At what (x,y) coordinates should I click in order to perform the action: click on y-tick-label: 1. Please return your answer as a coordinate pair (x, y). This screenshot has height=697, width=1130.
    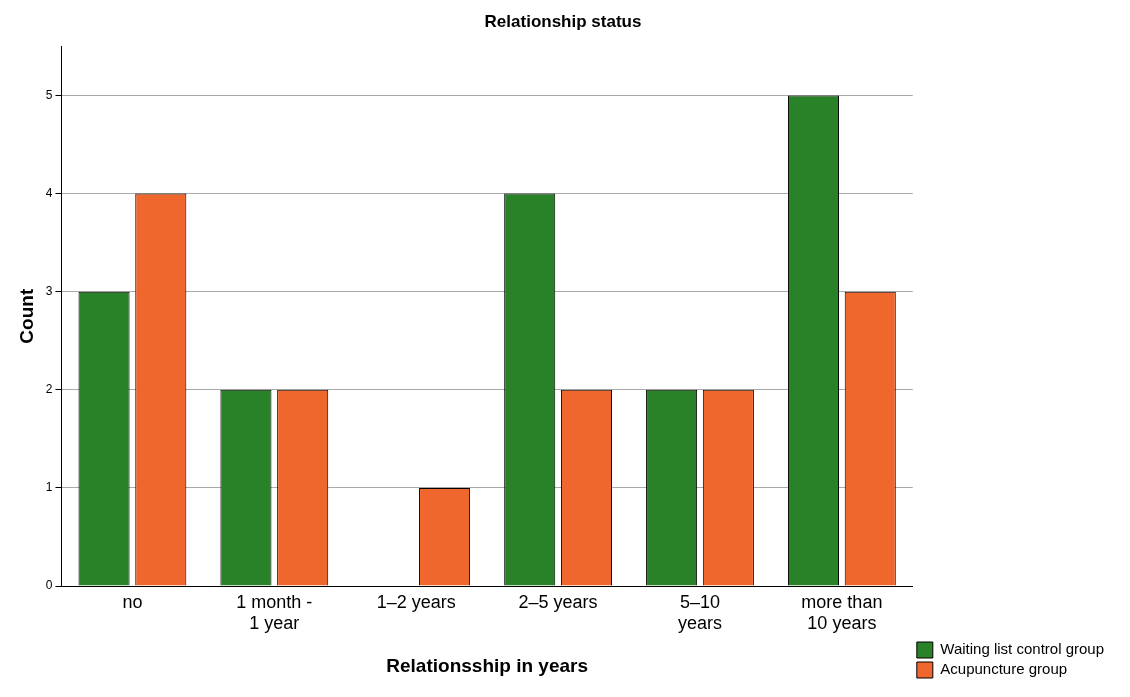
    Looking at the image, I should click on (49, 487).